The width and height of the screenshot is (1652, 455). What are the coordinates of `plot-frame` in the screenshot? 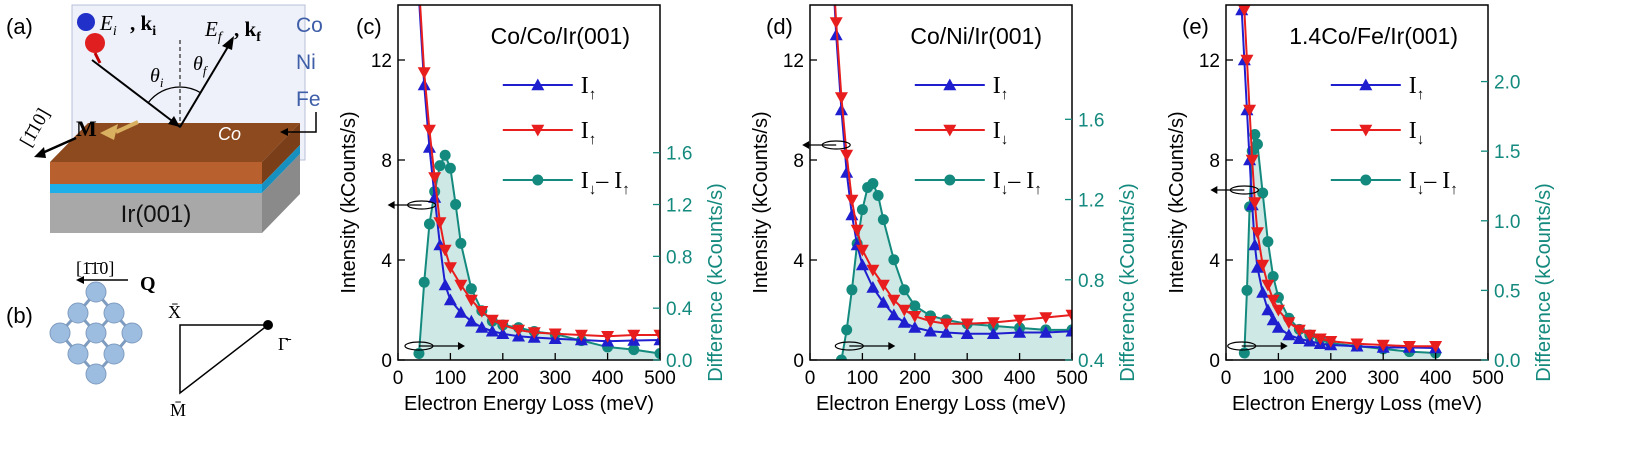 It's located at (529, 182).